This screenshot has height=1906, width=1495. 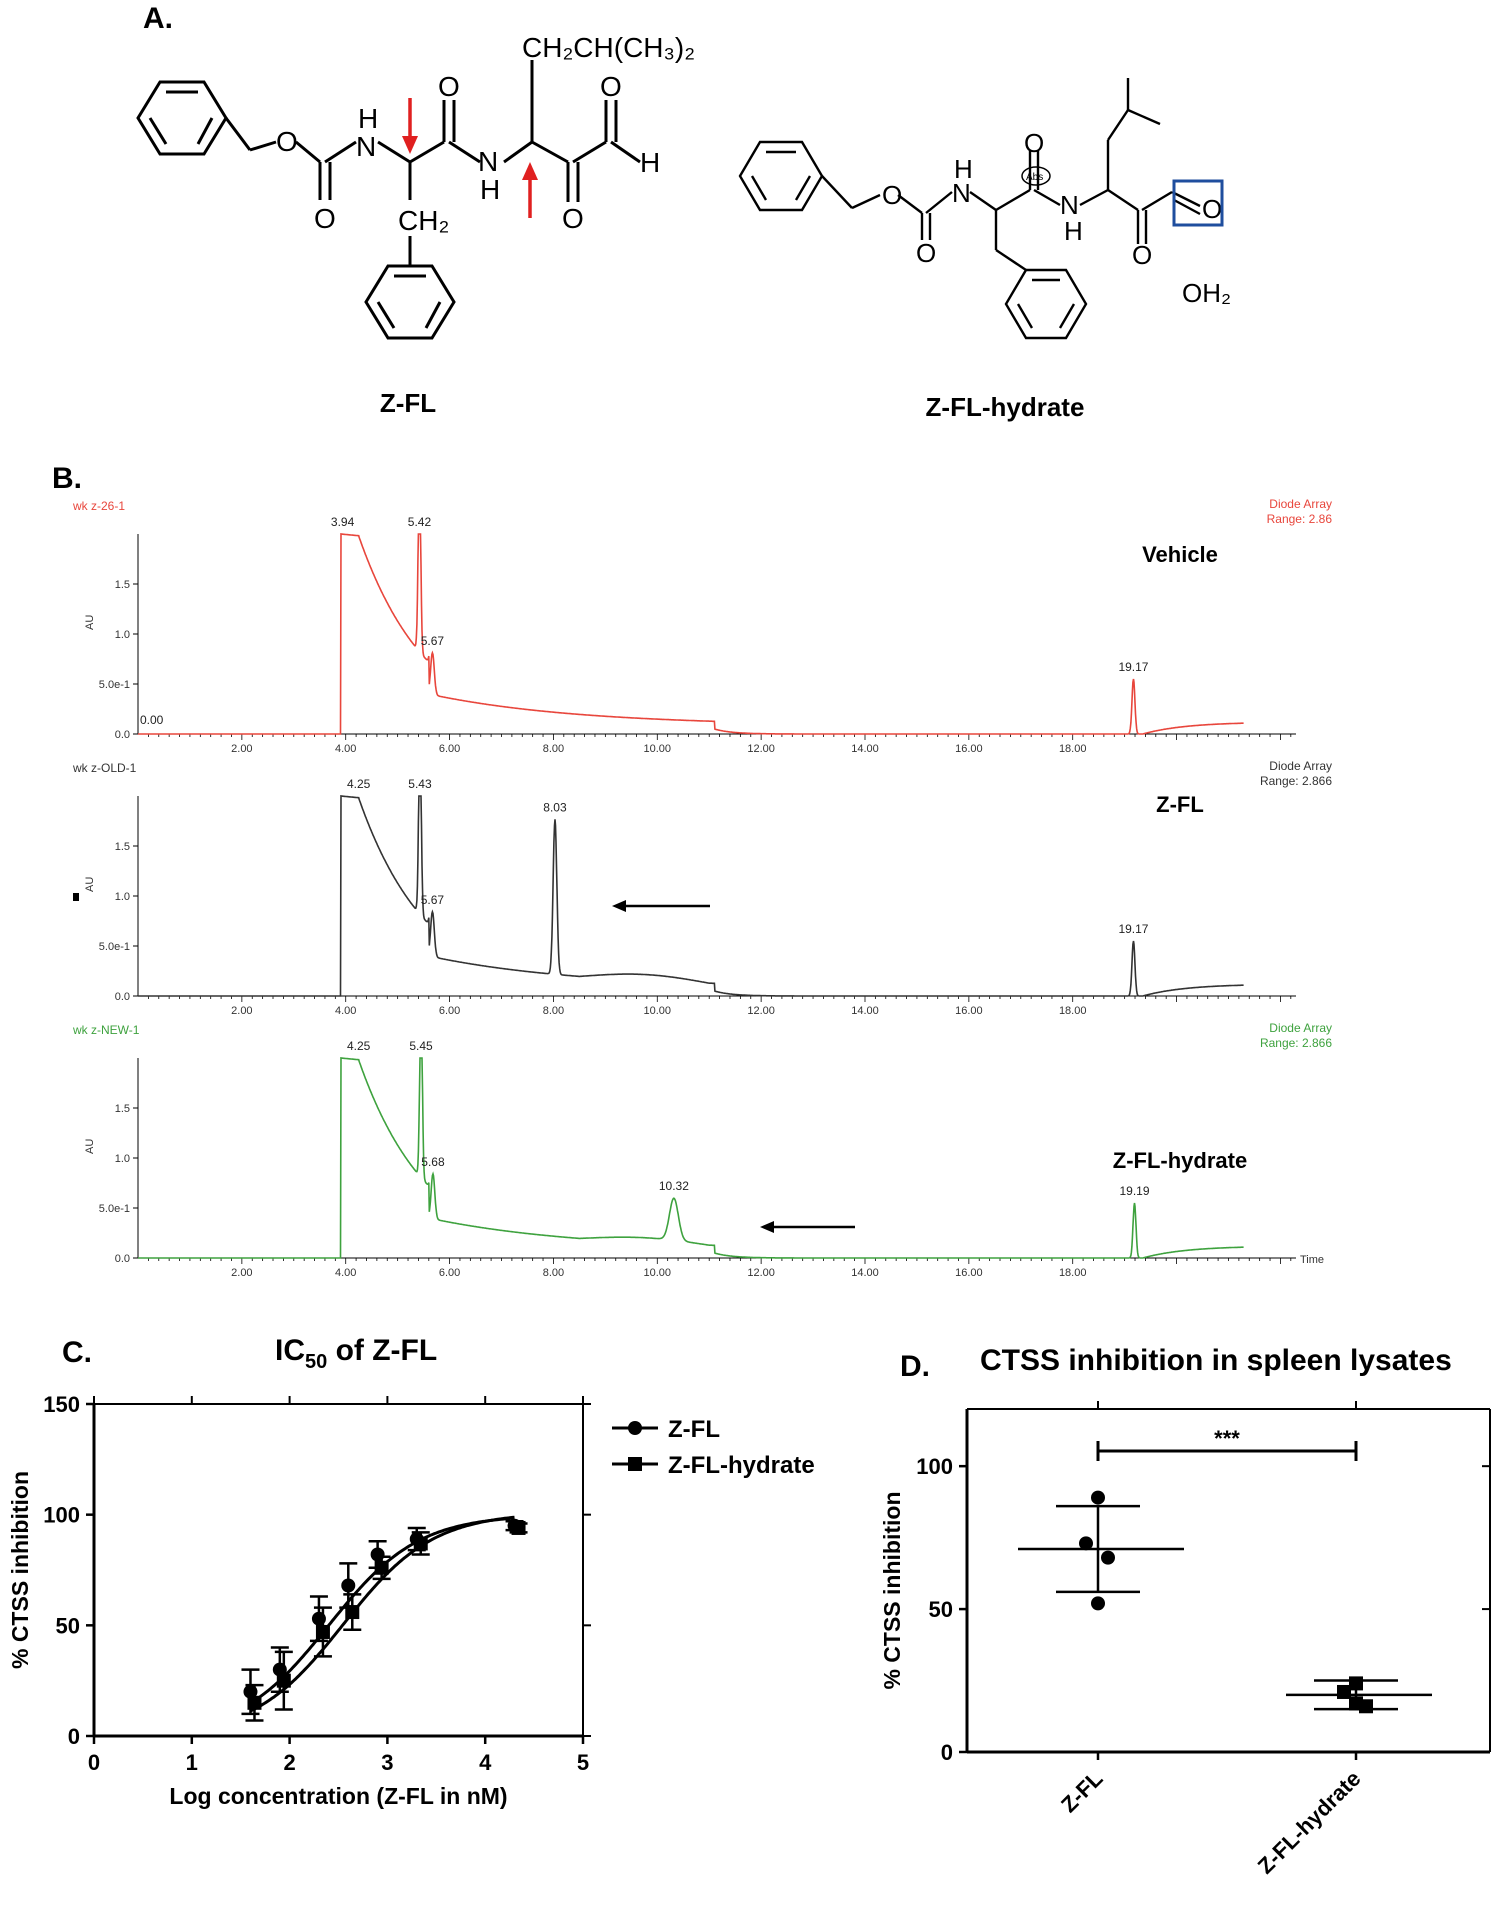 What do you see at coordinates (61, 1515) in the screenshot?
I see `c-y-tick-label: 100` at bounding box center [61, 1515].